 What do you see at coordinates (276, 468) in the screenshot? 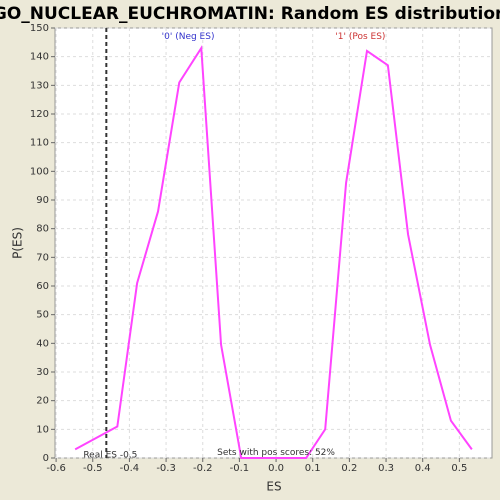
I see `x-tick-label: 0.0` at bounding box center [276, 468].